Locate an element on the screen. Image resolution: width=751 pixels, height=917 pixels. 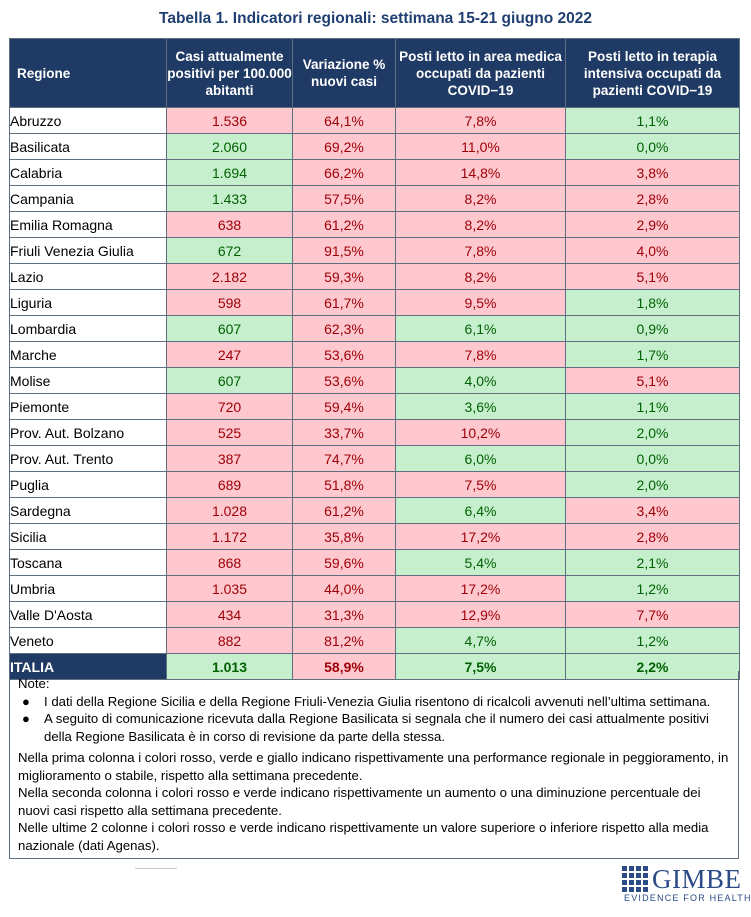
value-cell-c1: 882 is located at coordinates (229, 640).